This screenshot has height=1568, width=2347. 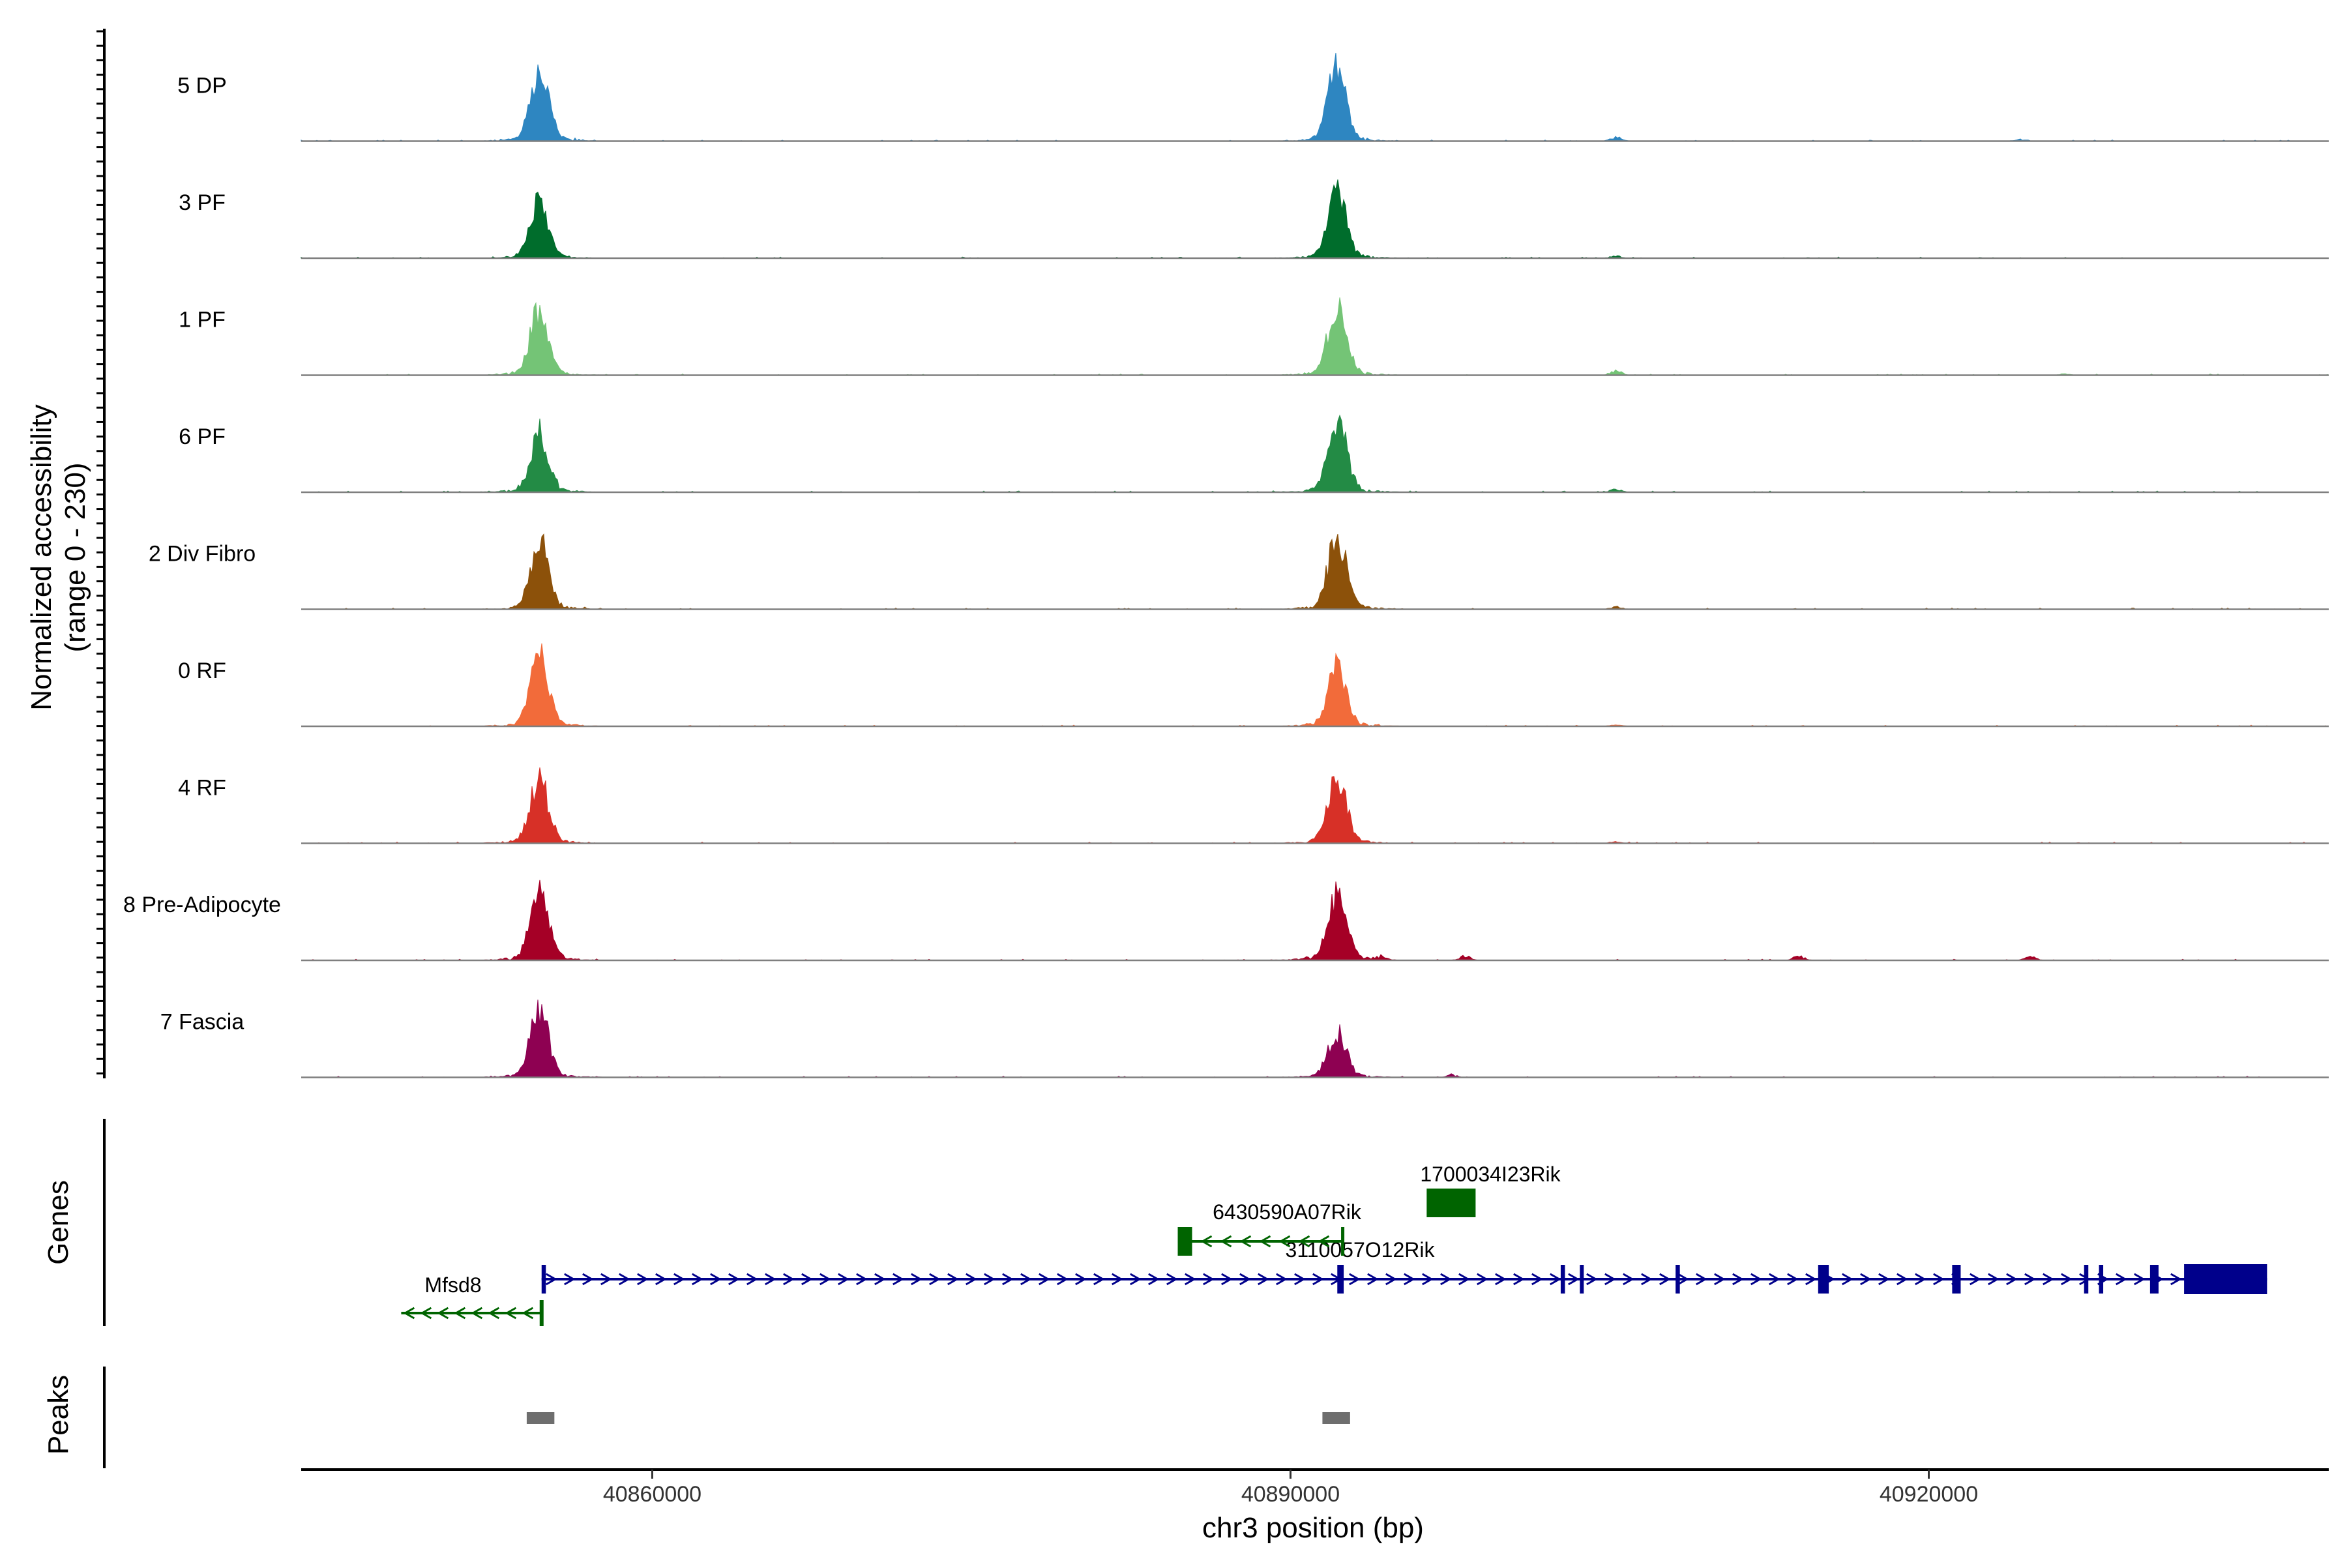 What do you see at coordinates (202, 555) in the screenshot?
I see `track-label: 2 Div Fibro` at bounding box center [202, 555].